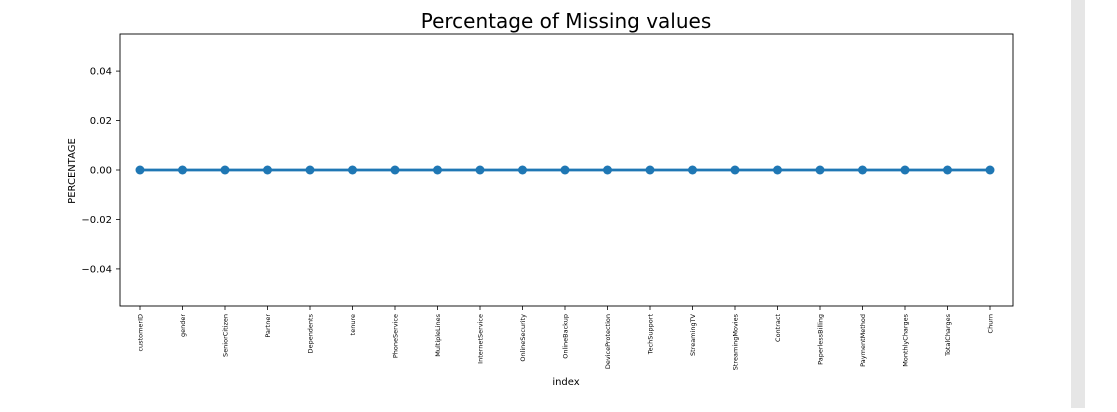  What do you see at coordinates (72, 171) in the screenshot?
I see `y-axis-label: PERCENTAGE` at bounding box center [72, 171].